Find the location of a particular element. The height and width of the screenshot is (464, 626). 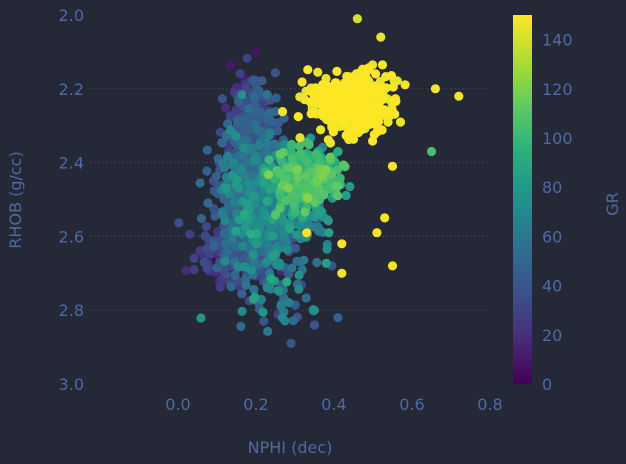

colorbar is located at coordinates (522, 199).